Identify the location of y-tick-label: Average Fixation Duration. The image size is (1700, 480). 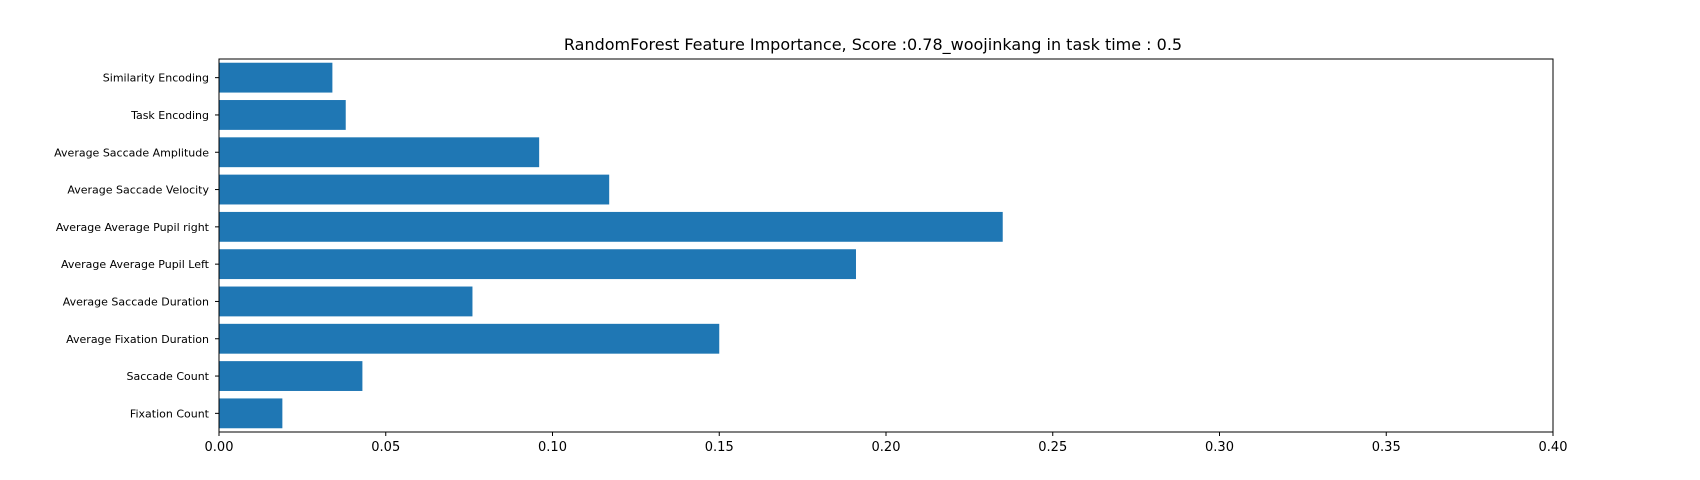
(137, 339).